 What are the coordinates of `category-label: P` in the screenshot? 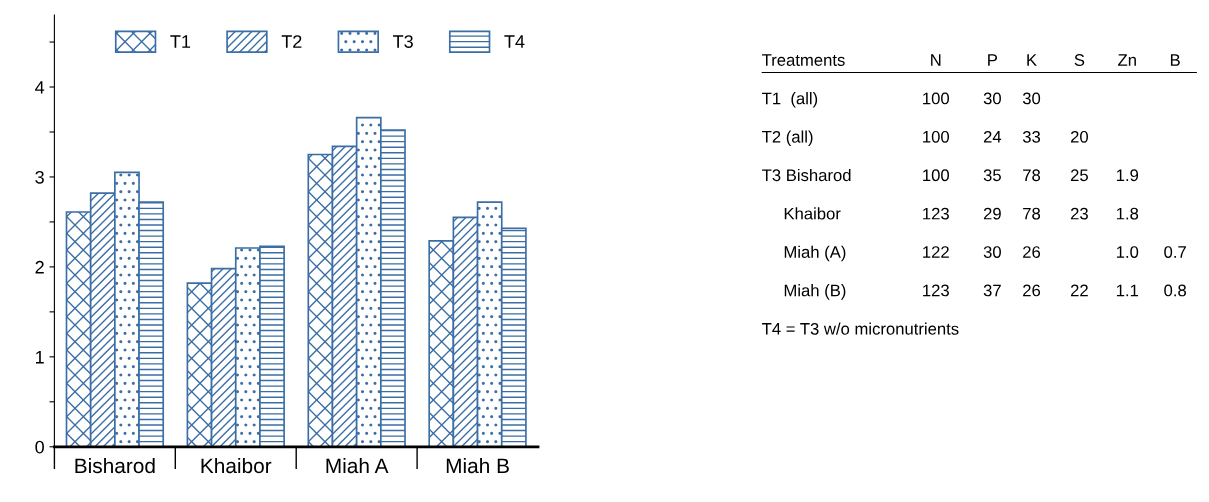 It's located at (993, 60).